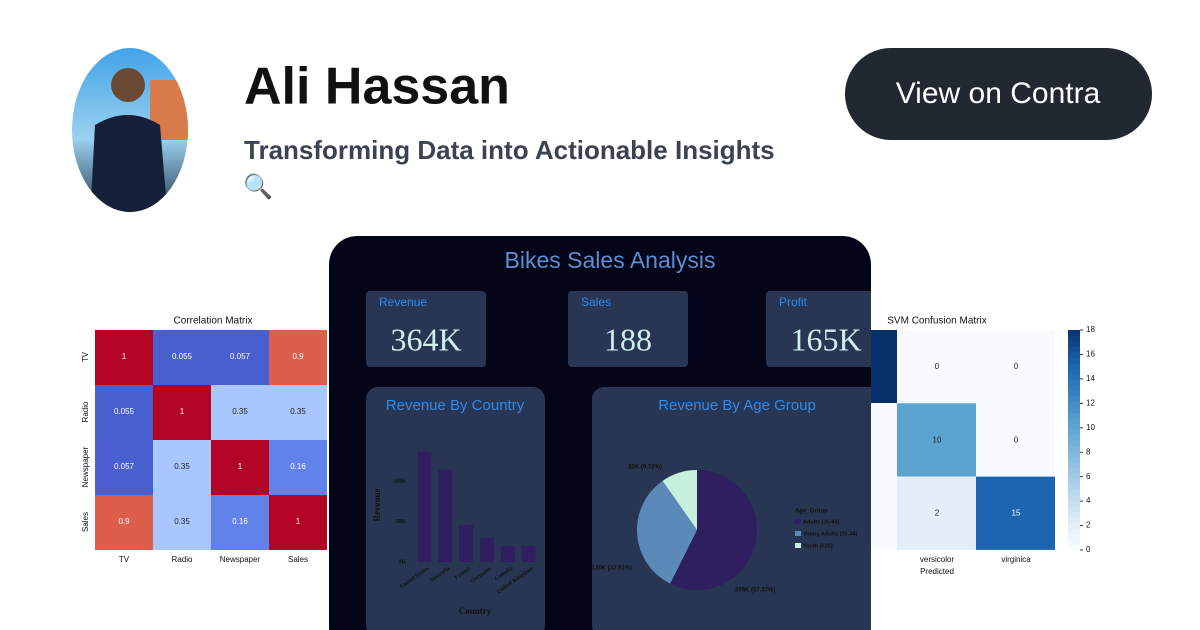 This screenshot has width=1200, height=630. I want to click on y-tick-label: 0K, so click(402, 562).